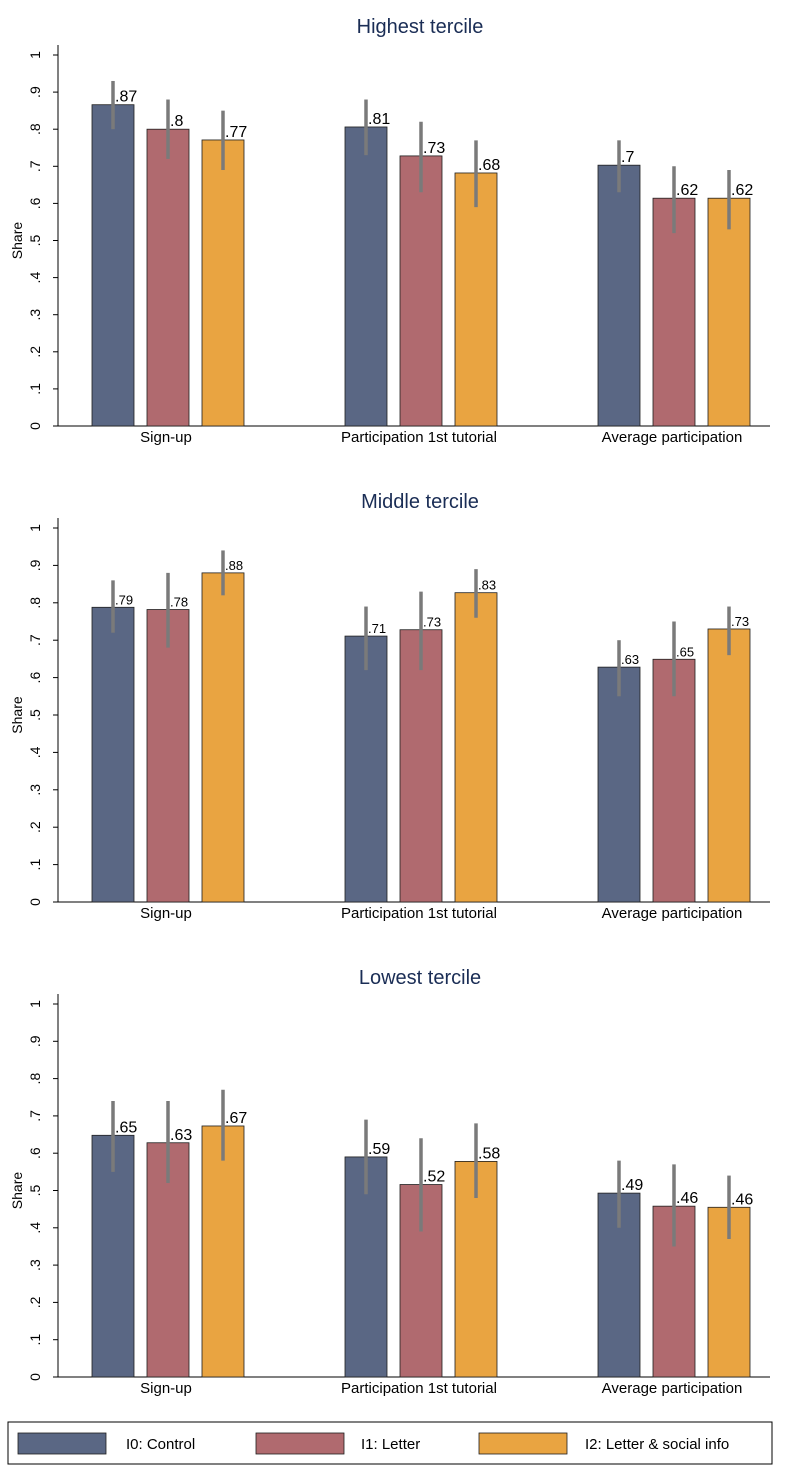 The width and height of the screenshot is (786, 1470). I want to click on data-label: .59, so click(379, 1149).